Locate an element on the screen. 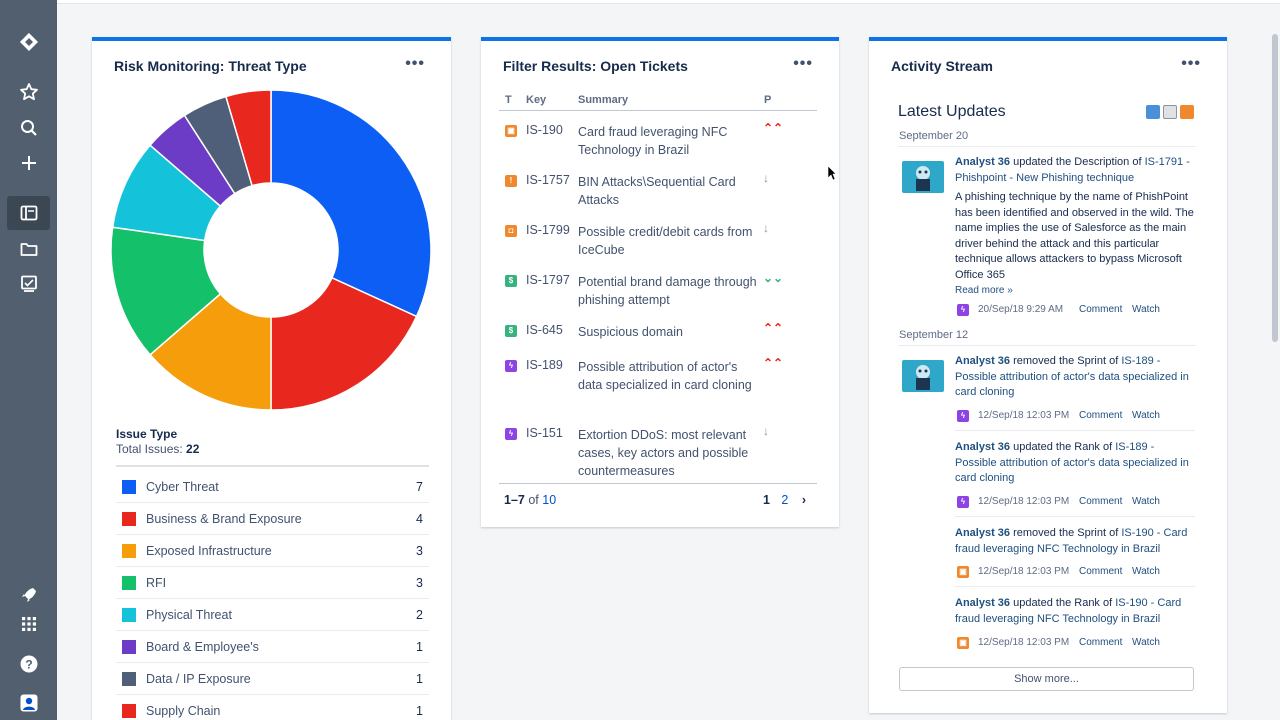  next-page-icon: › is located at coordinates (803, 500).